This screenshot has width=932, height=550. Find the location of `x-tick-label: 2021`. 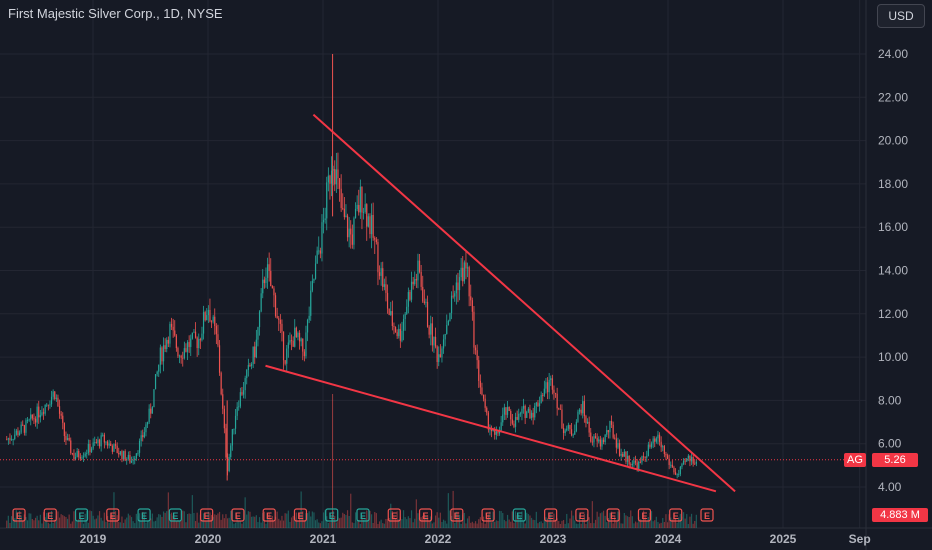

x-tick-label: 2021 is located at coordinates (323, 539).